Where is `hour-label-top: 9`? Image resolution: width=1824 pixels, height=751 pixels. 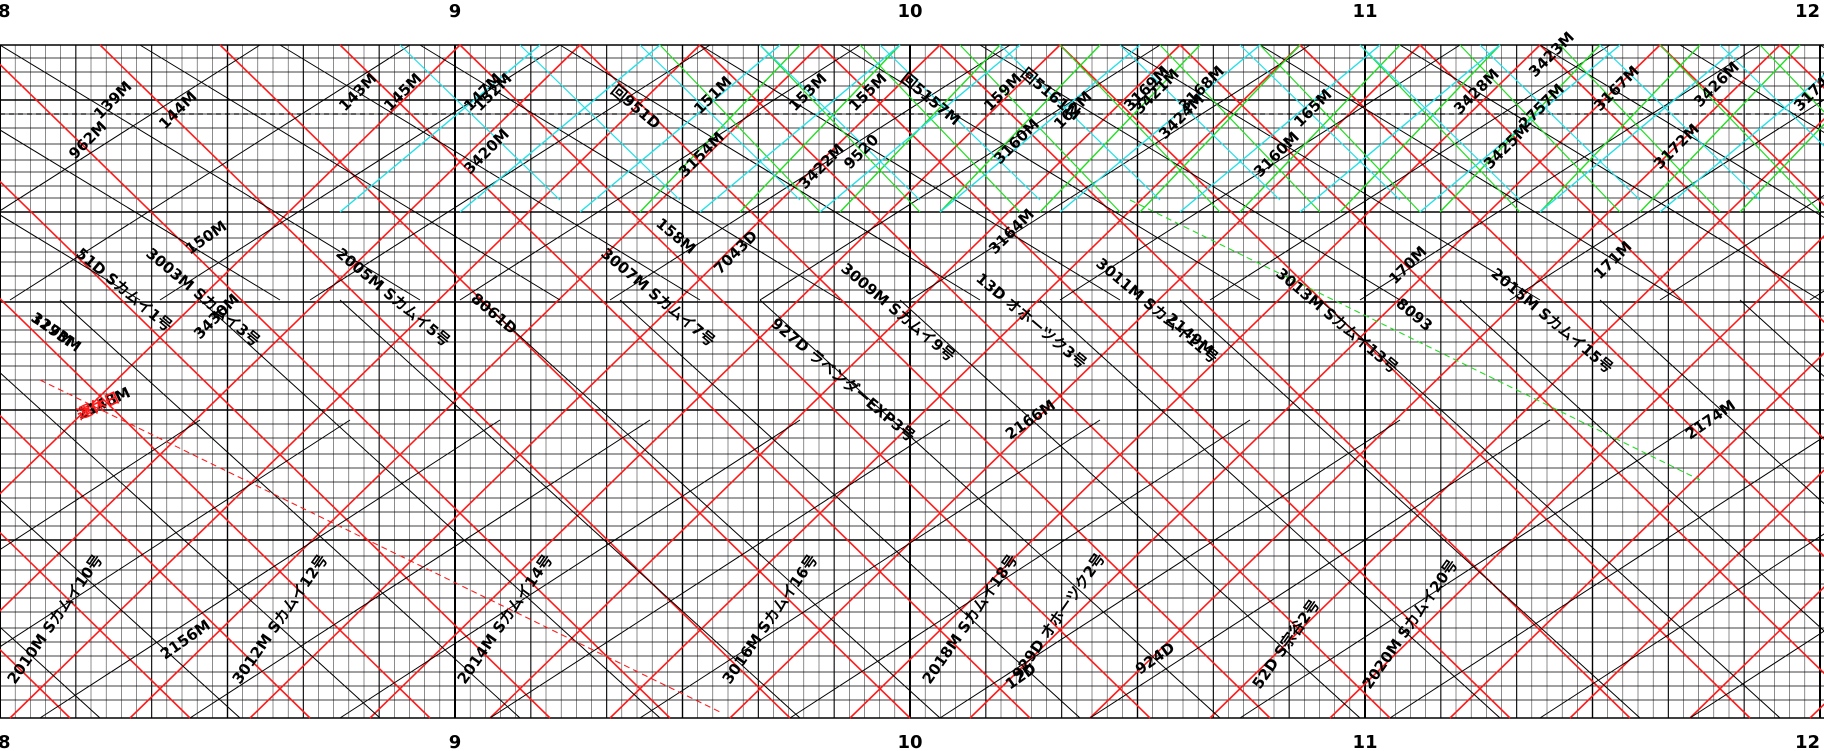 hour-label-top: 9 is located at coordinates (455, 11).